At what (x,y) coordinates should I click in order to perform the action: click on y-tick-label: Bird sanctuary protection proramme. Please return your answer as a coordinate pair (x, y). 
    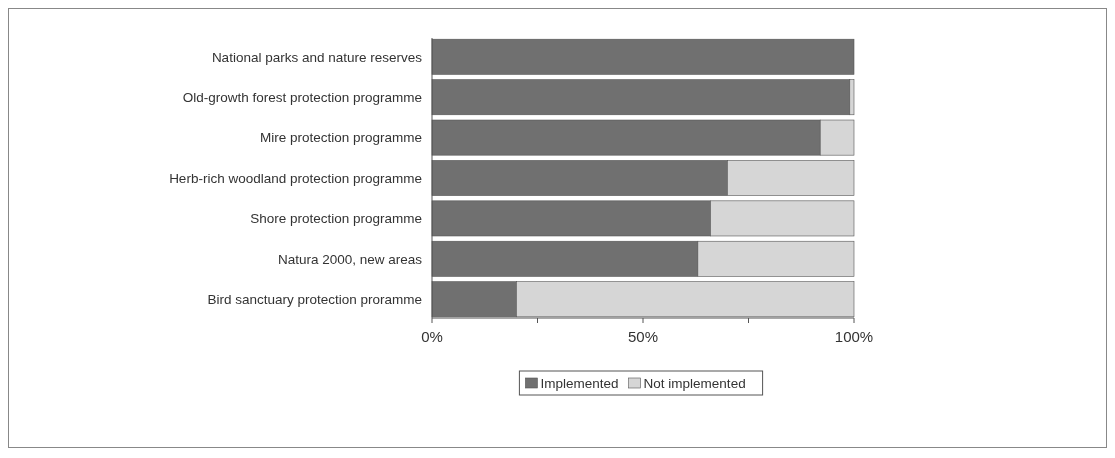
    Looking at the image, I should click on (314, 299).